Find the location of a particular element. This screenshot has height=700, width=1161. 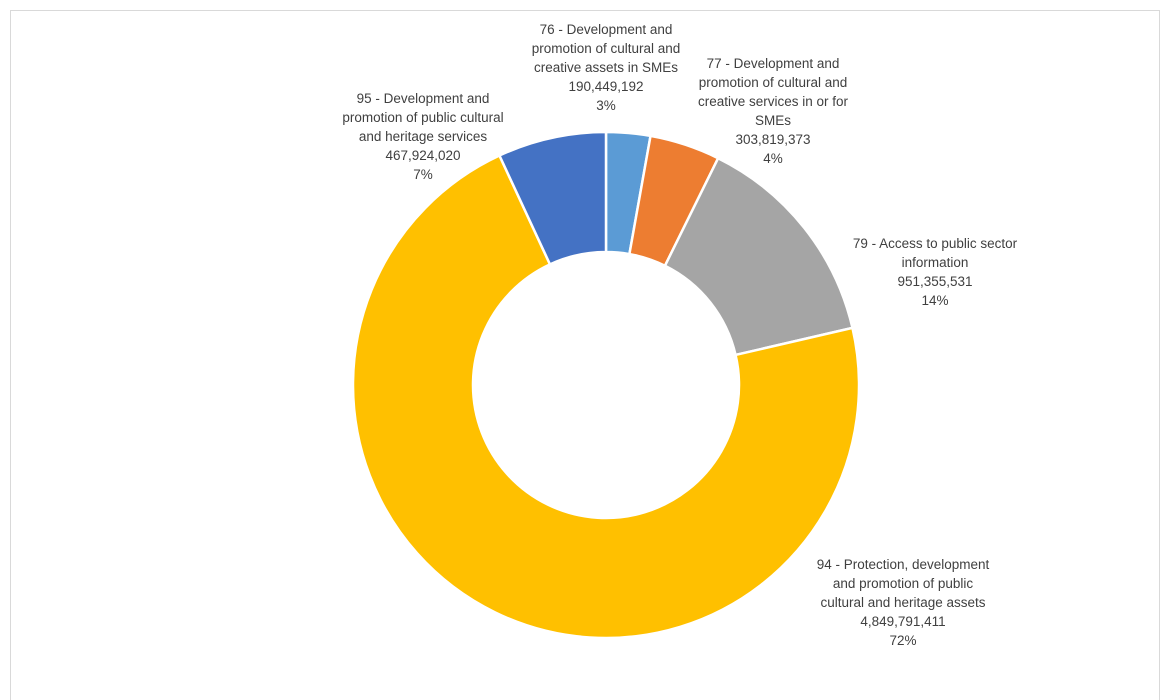

slice-5-label-line-3: and heritage services is located at coordinates (423, 136).